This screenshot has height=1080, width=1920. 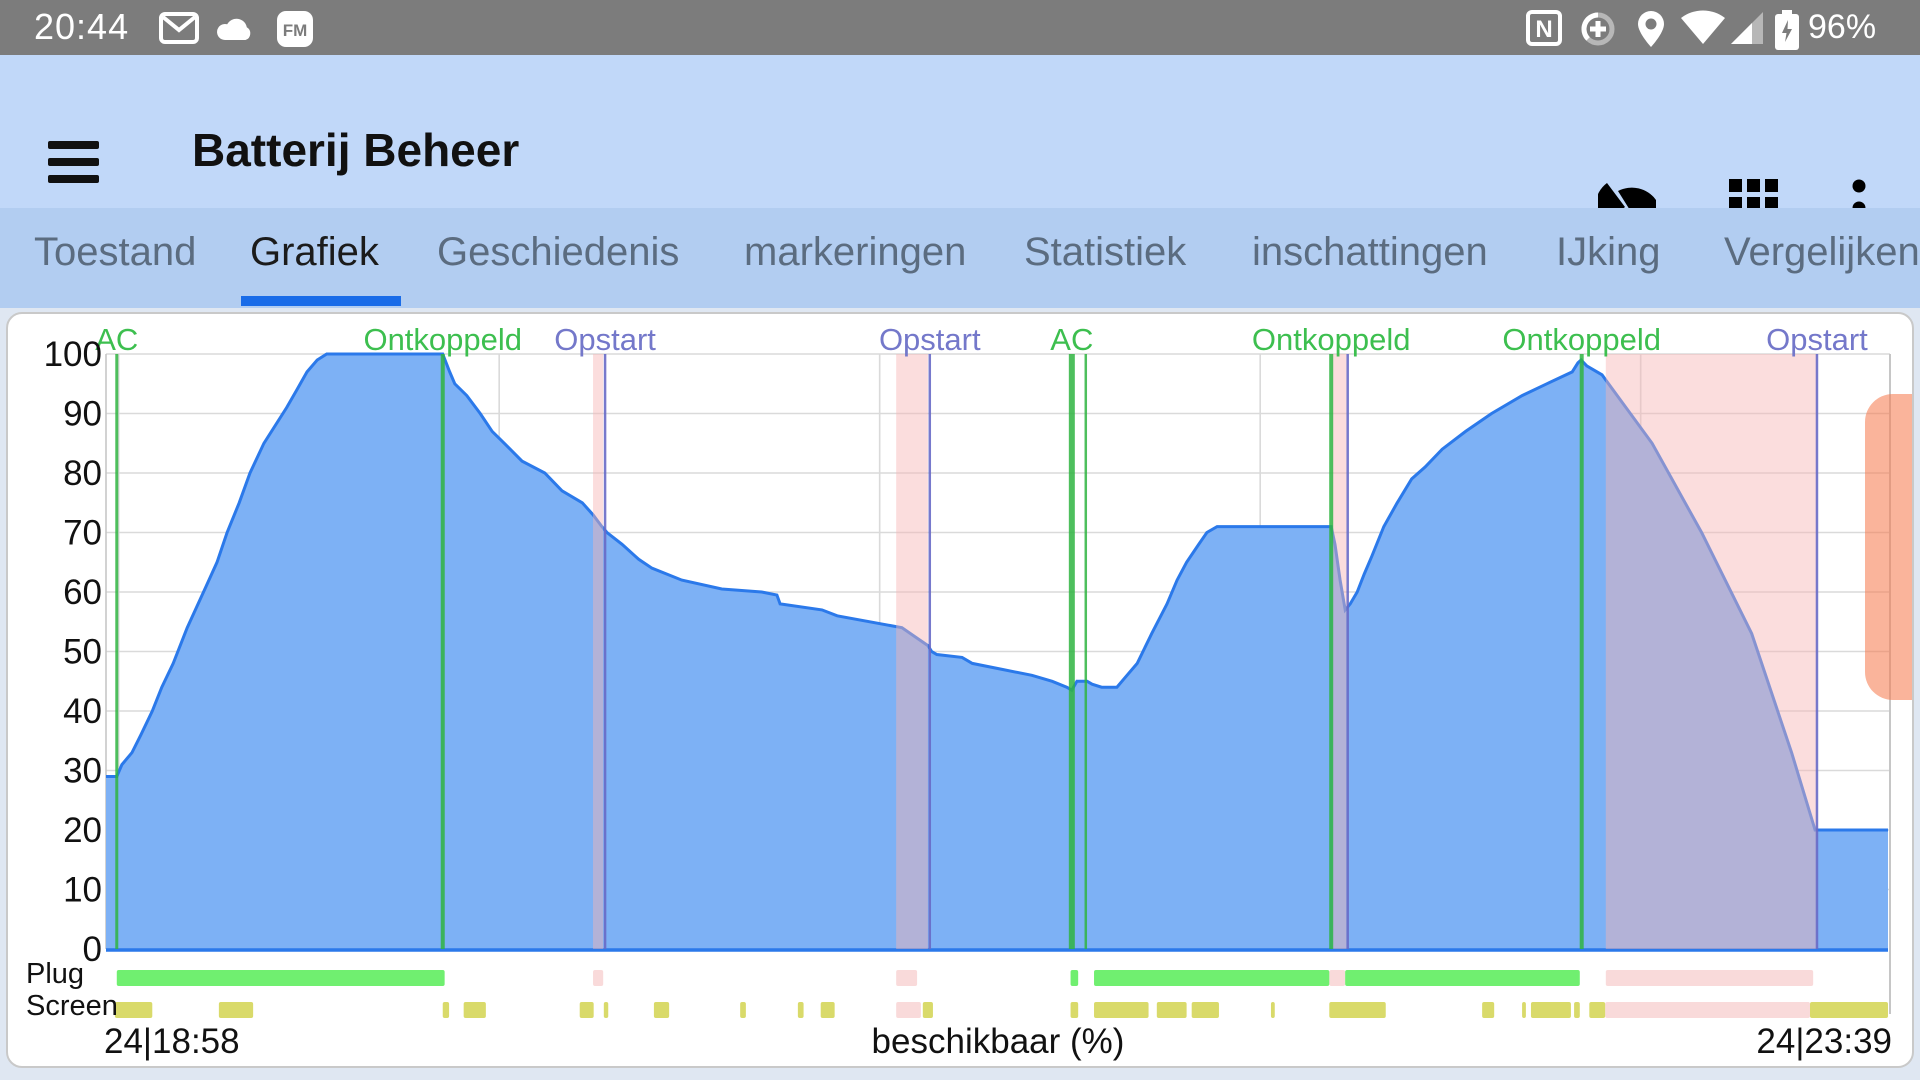 What do you see at coordinates (172, 1041) in the screenshot?
I see `x-axis-start-time: 24|18:58` at bounding box center [172, 1041].